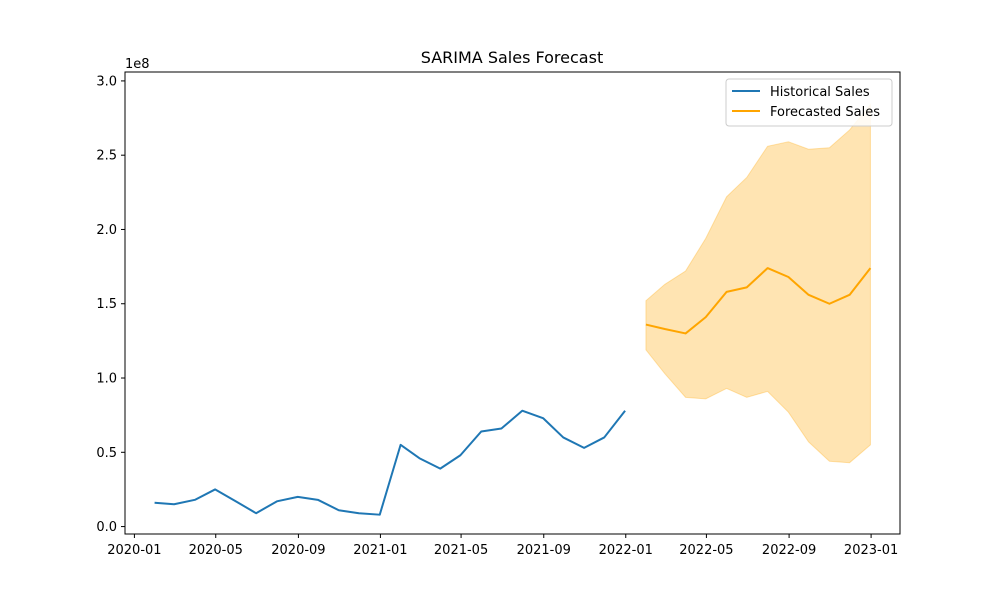 This screenshot has width=1000, height=600. What do you see at coordinates (820, 92) in the screenshot?
I see `legend-label-historical: Historical Sales` at bounding box center [820, 92].